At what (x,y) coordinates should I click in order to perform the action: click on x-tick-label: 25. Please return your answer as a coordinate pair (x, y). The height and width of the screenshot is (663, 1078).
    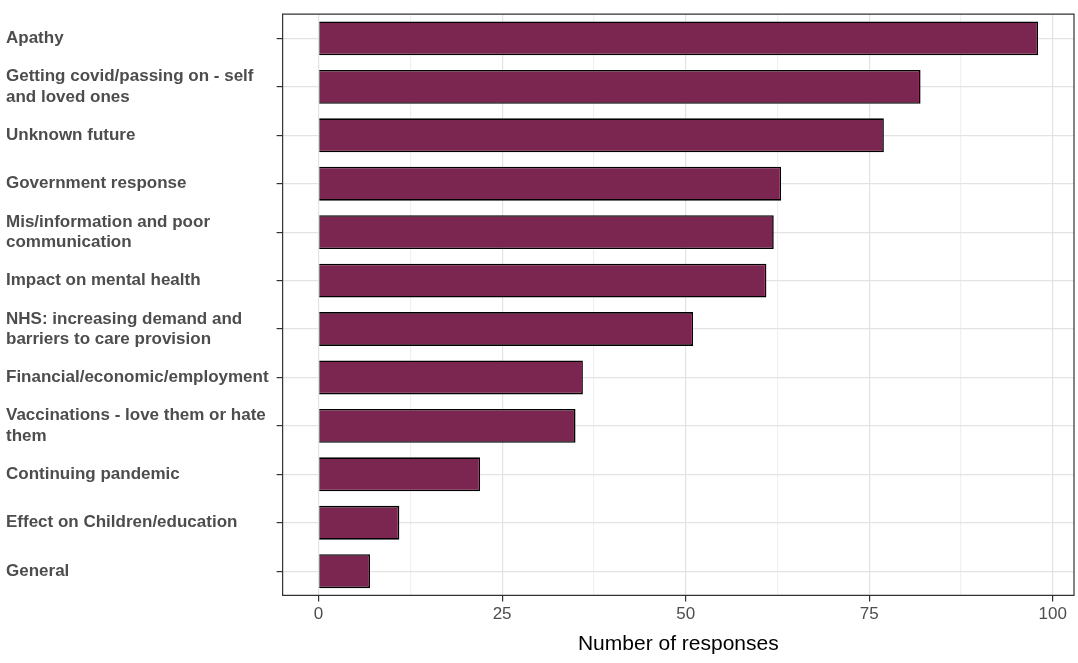
    Looking at the image, I should click on (502, 614).